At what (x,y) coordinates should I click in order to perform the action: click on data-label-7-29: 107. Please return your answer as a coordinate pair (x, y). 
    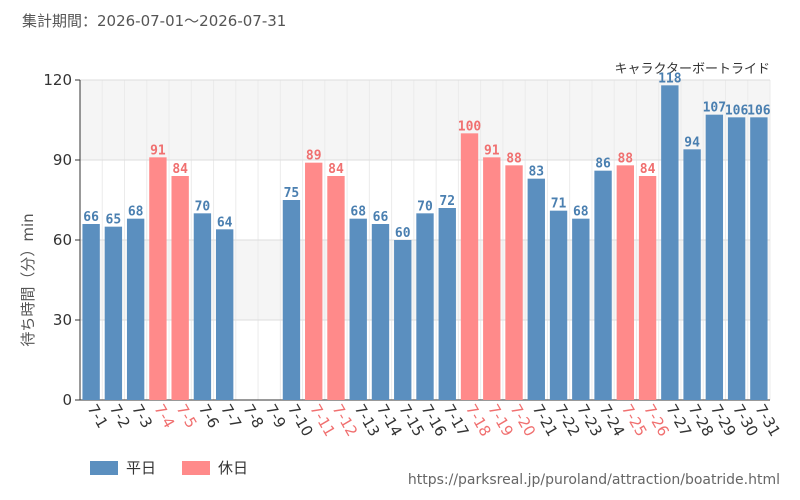
    Looking at the image, I should click on (714, 108).